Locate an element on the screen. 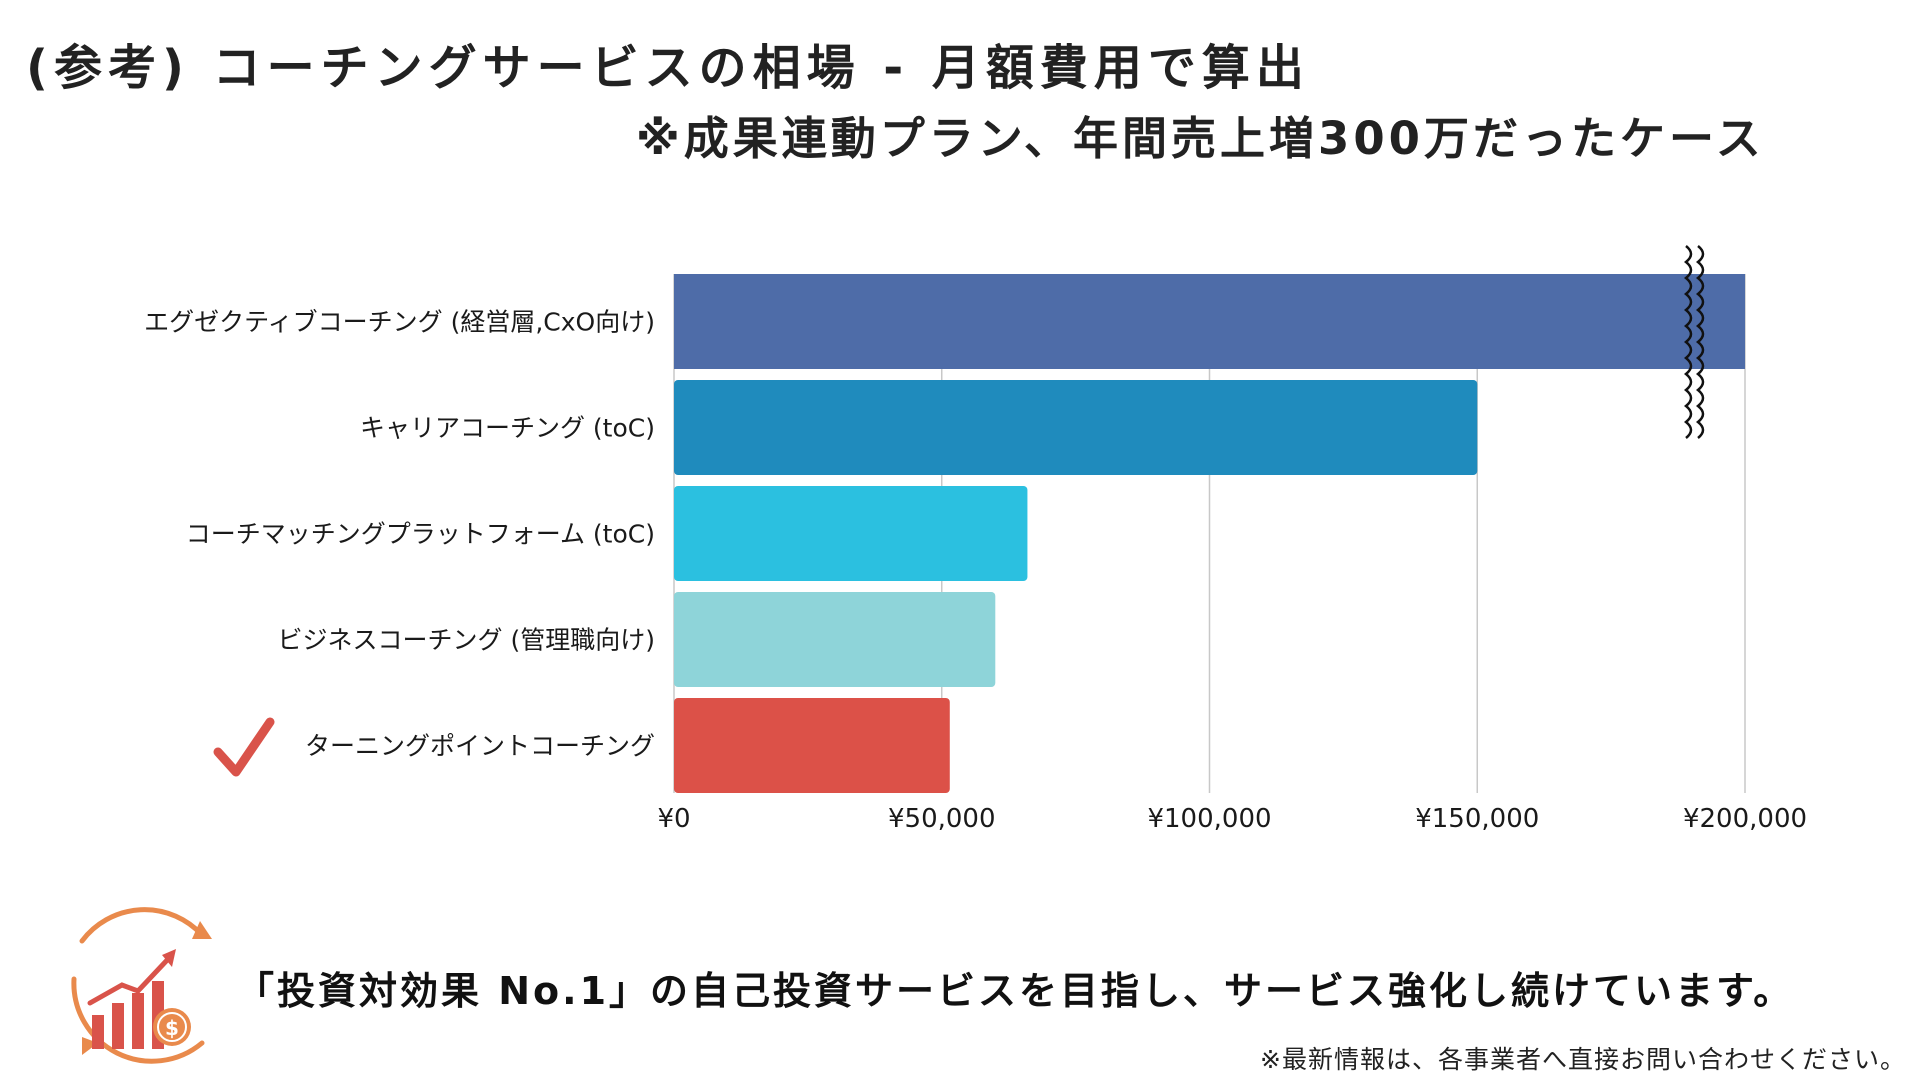 The width and height of the screenshot is (1920, 1080). footnote: ※最新情報は、各事業者へ直接お問い合わせください。 is located at coordinates (1583, 1059).